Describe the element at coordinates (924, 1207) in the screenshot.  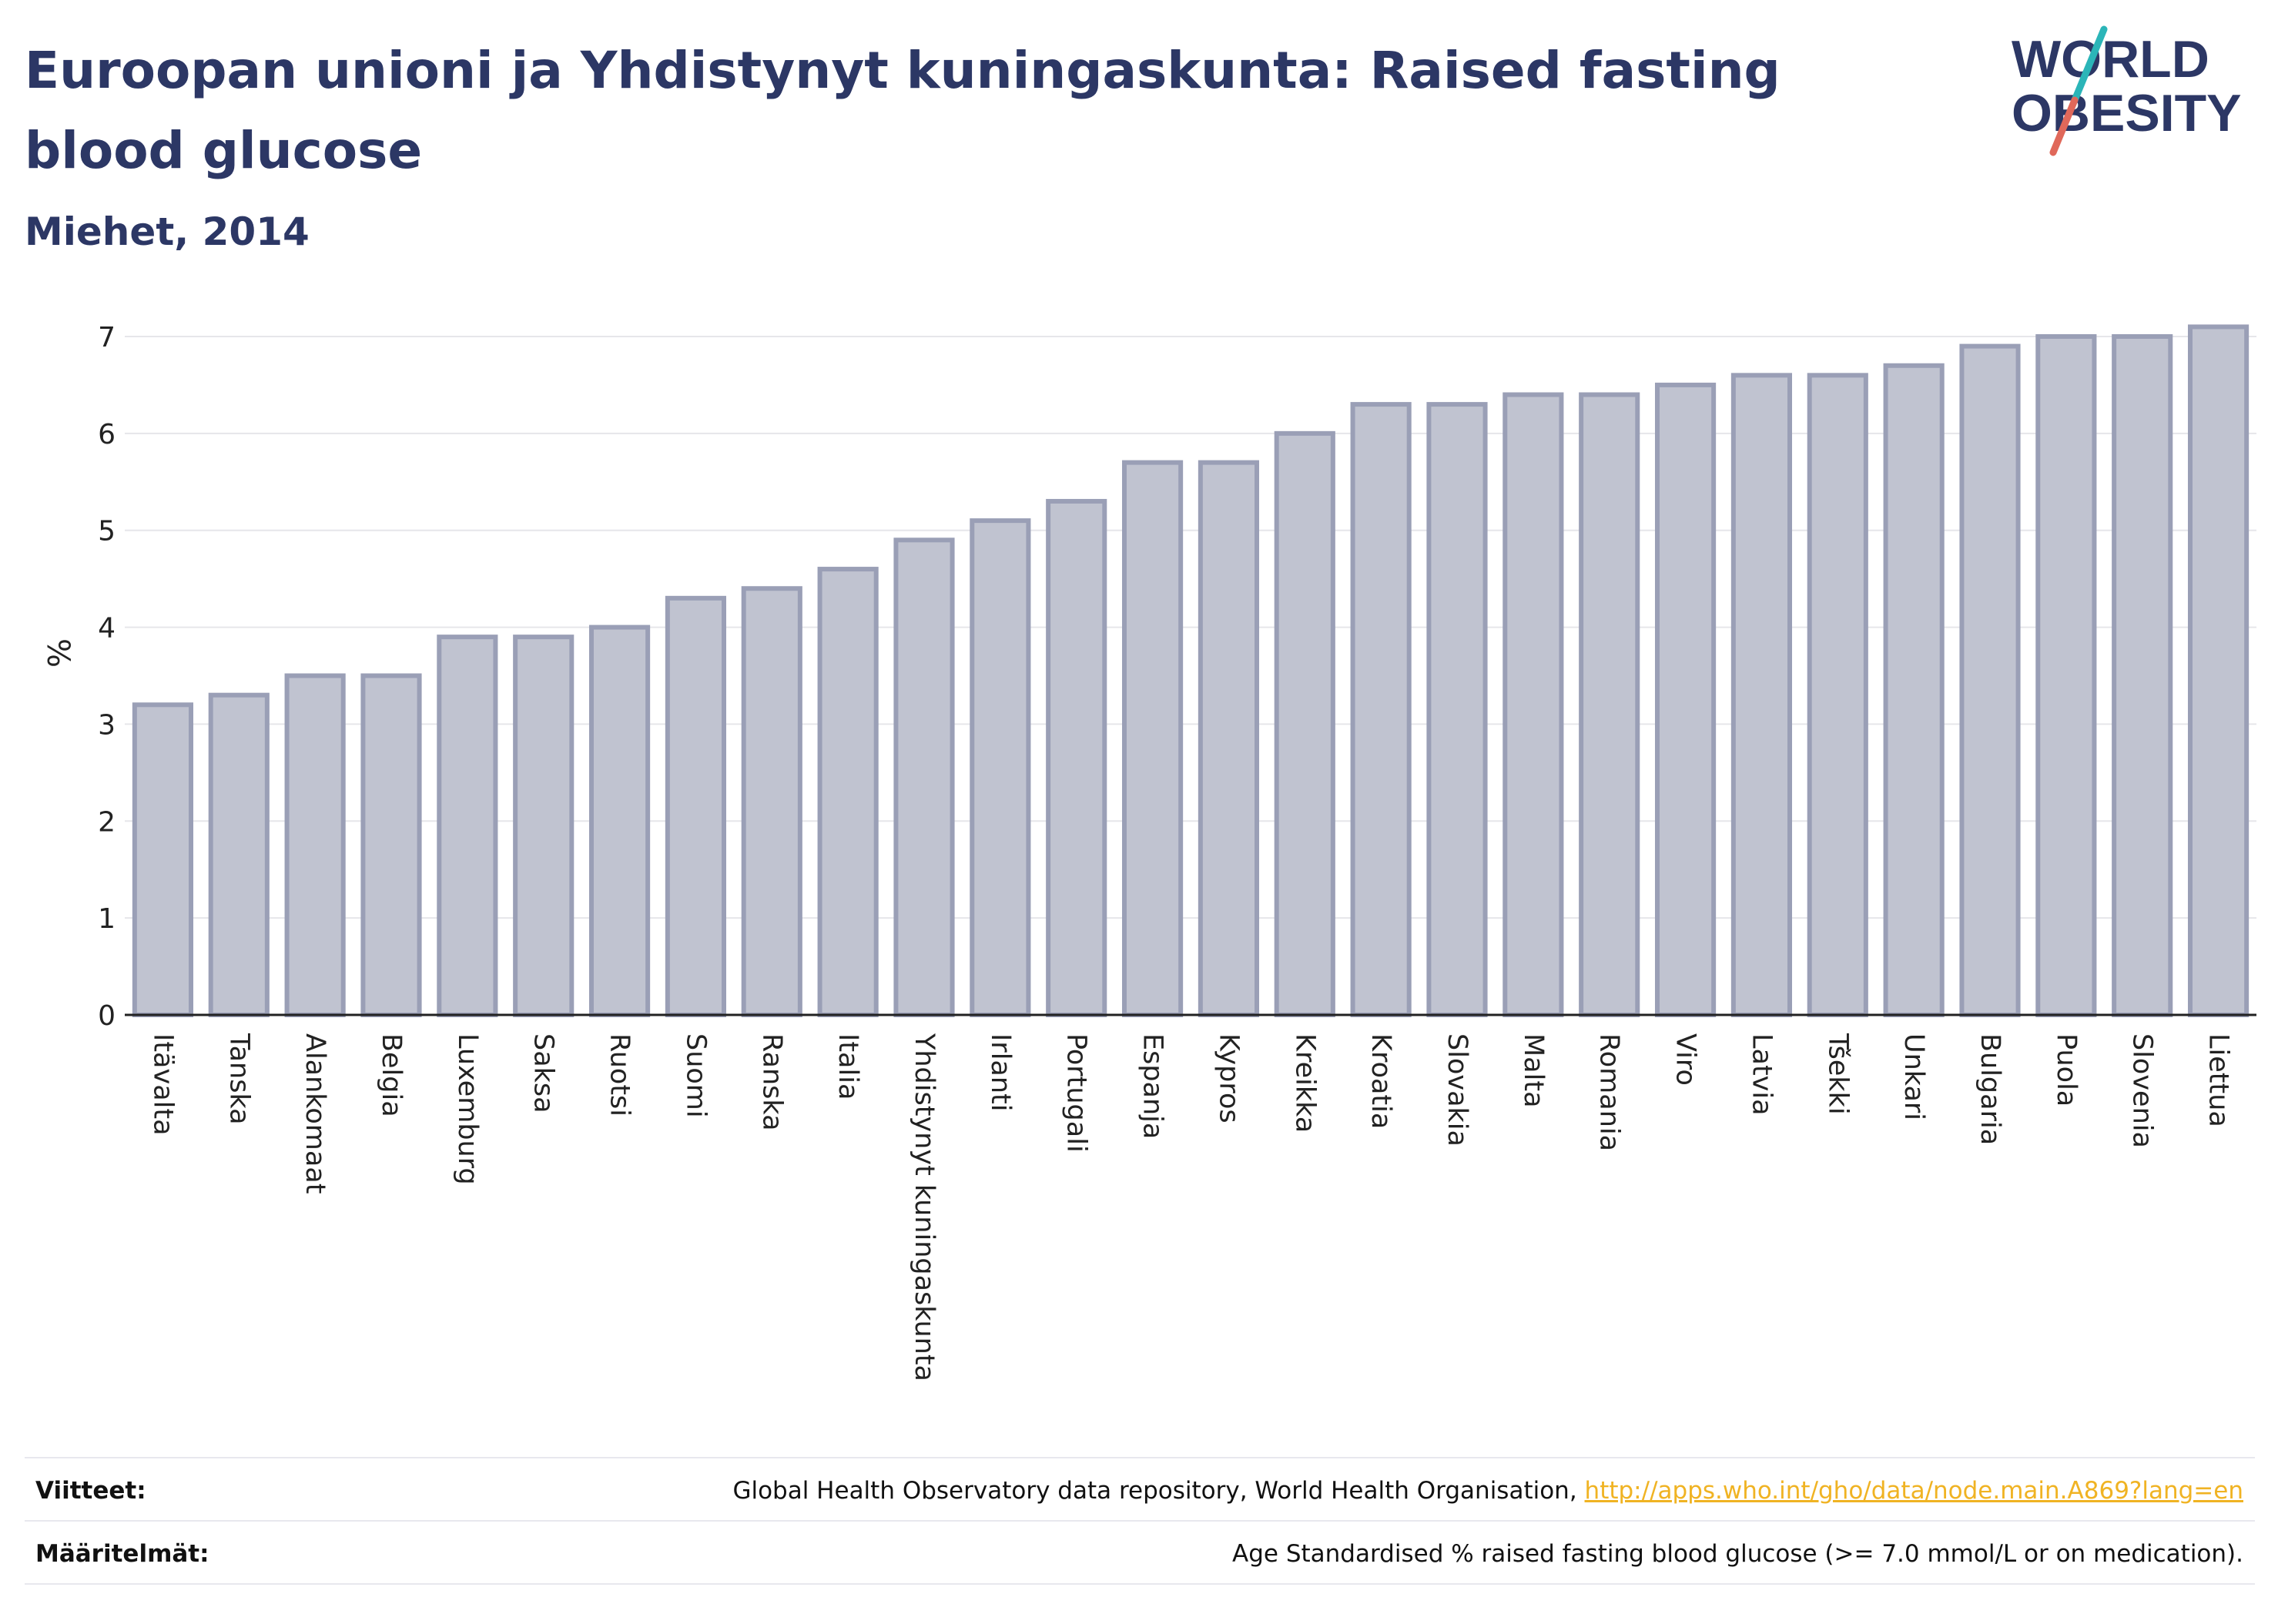
I see `x-tick-label: Yhdistynyt kuningaskunta` at that location.